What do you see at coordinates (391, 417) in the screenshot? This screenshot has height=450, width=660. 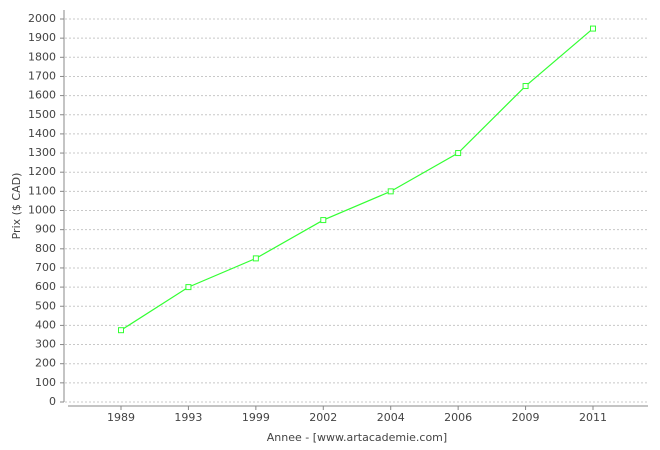 I see `x-tick-label: 2004` at bounding box center [391, 417].